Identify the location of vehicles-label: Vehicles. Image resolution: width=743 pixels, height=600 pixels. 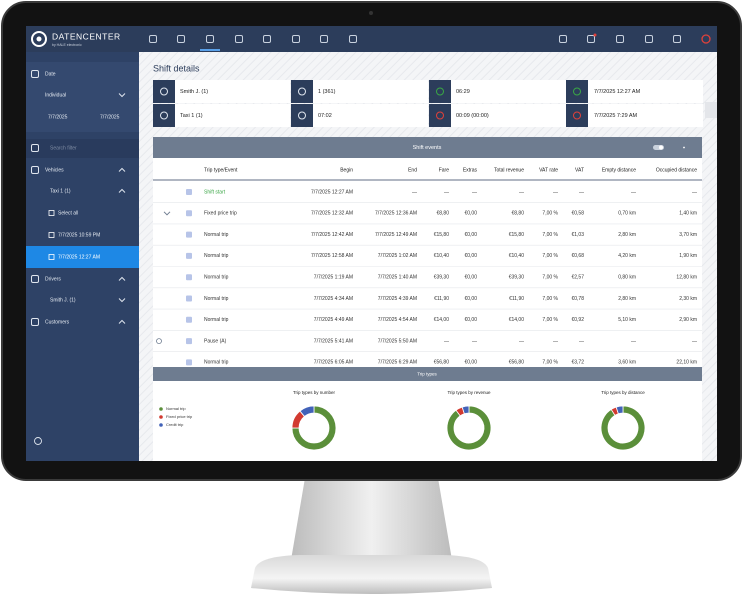
(54, 170).